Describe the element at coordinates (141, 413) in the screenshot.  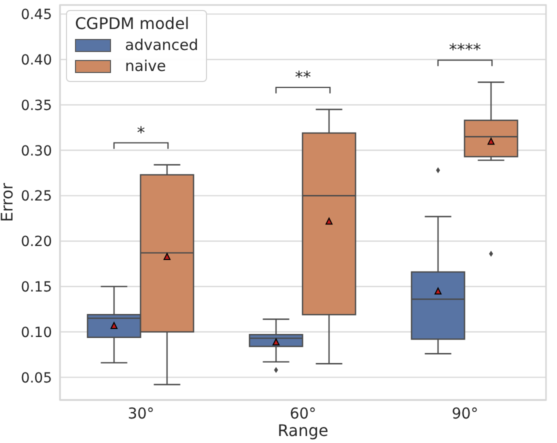
I see `x-tick-label: 30°` at that location.